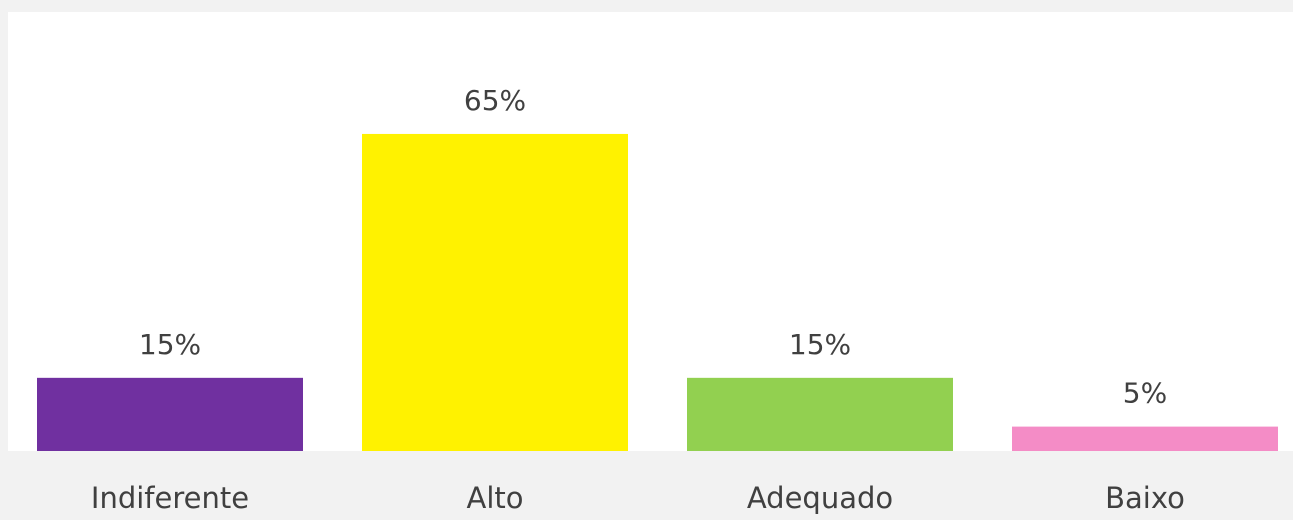  Describe the element at coordinates (494, 498) in the screenshot. I see `x-tick-label: Alto` at that location.